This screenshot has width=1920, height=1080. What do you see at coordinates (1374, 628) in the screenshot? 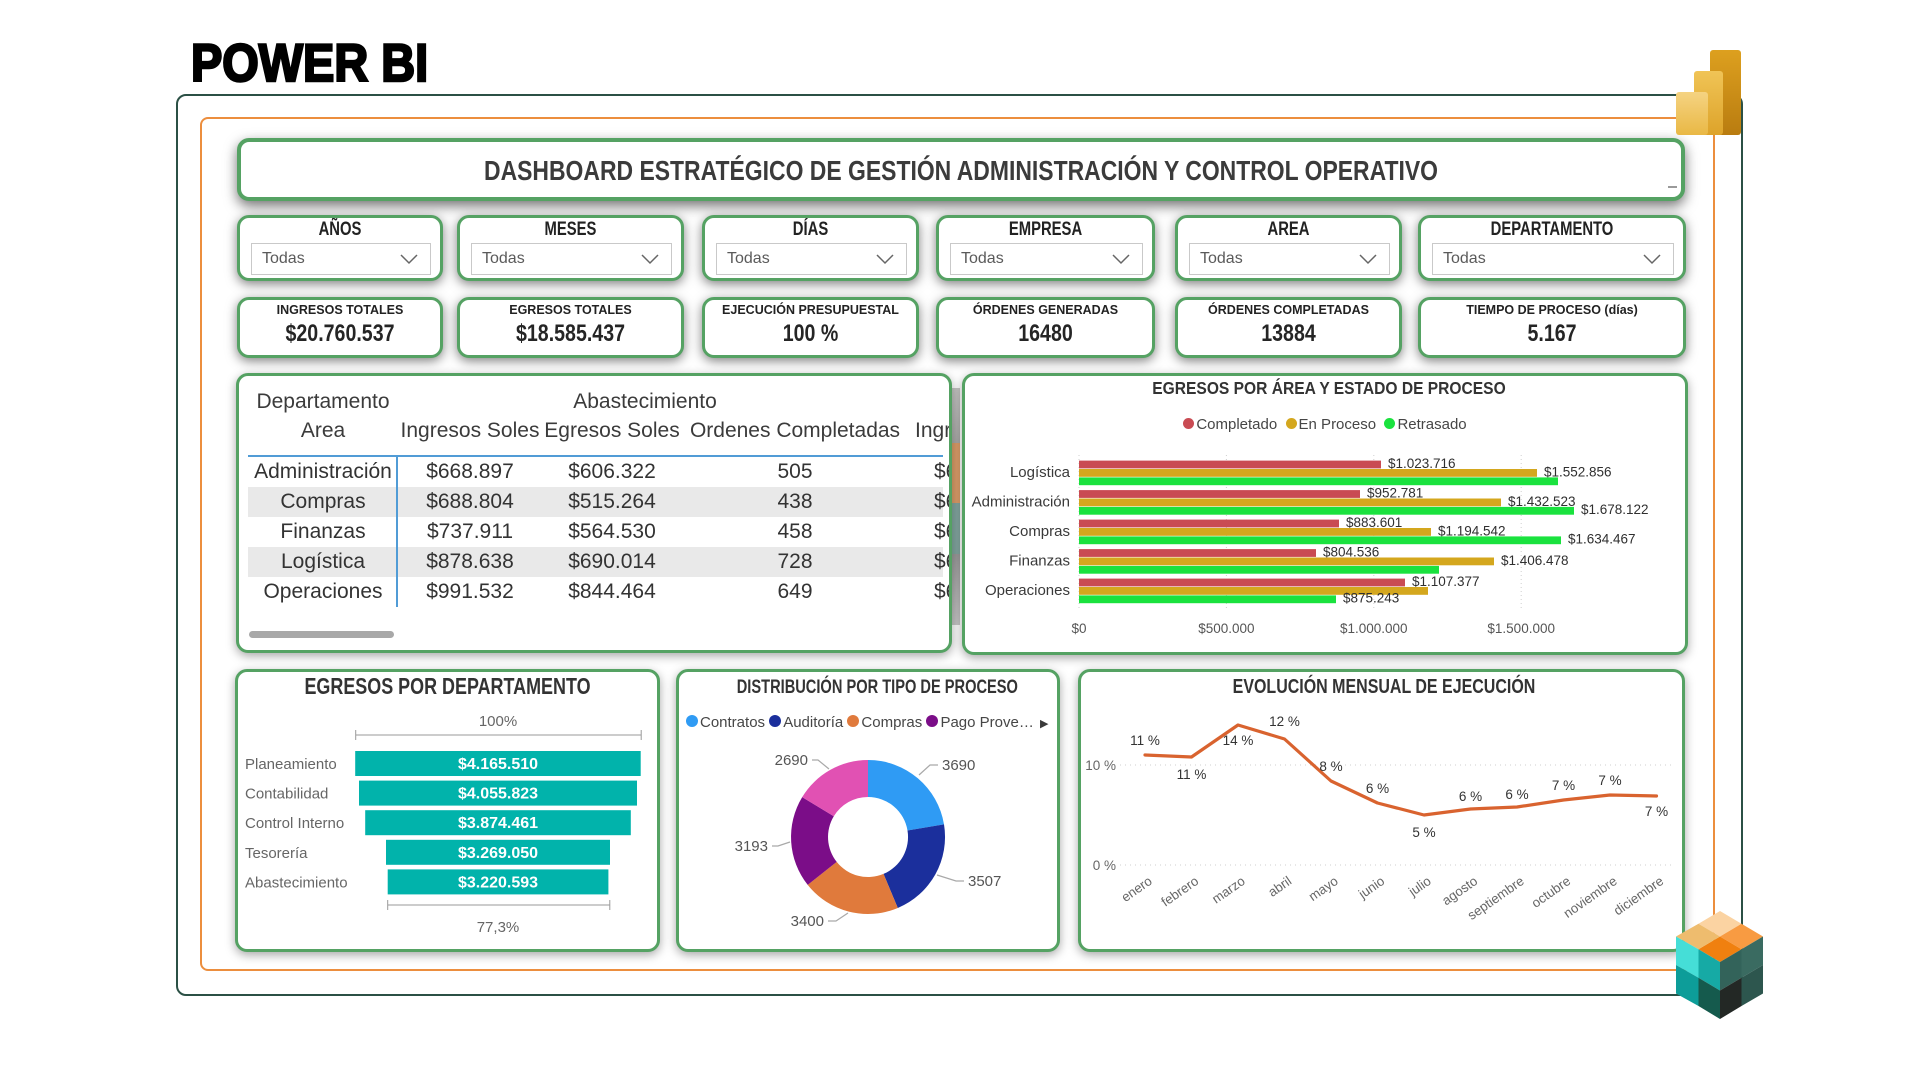
I see `svg-text: $1.000.000` at bounding box center [1374, 628].